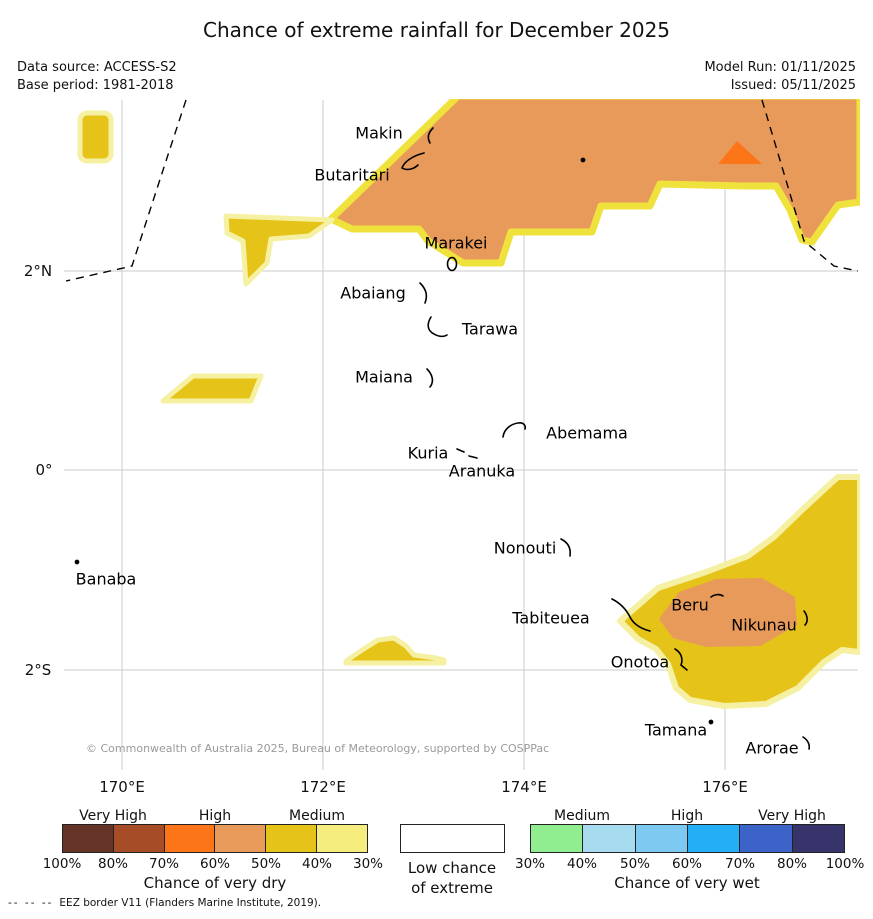 This screenshot has width=873, height=919. Describe the element at coordinates (725, 787) in the screenshot. I see `lon-tick-176e: 176°E` at that location.